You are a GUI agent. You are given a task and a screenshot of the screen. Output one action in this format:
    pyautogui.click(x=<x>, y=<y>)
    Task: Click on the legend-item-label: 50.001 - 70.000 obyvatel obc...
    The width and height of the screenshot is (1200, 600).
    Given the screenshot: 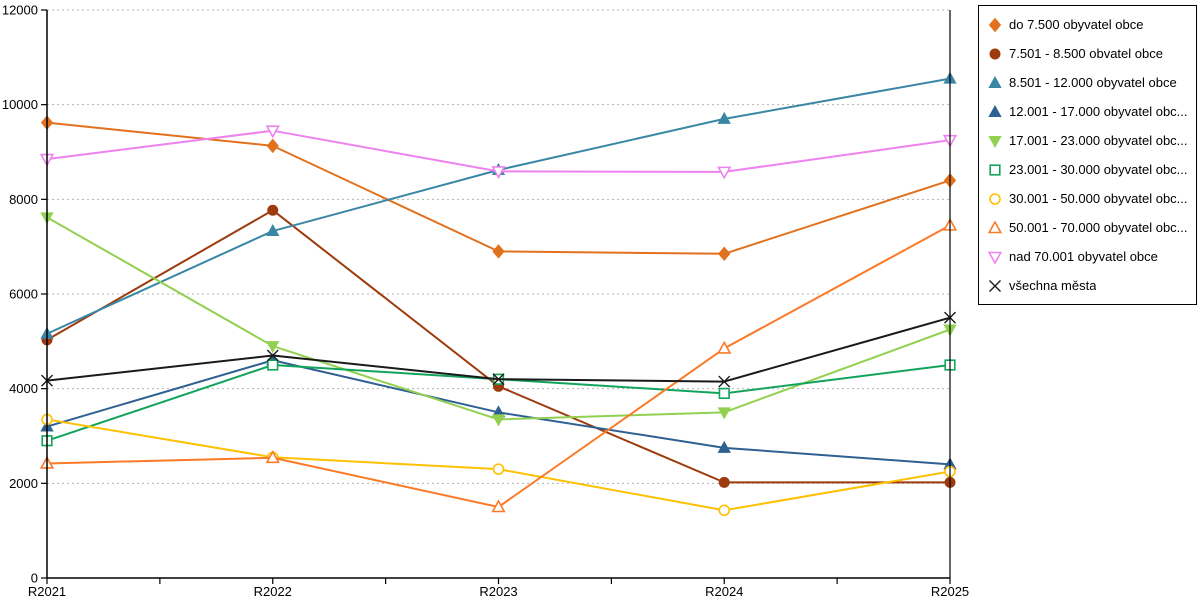 What is the action you would take?
    pyautogui.click(x=1098, y=227)
    